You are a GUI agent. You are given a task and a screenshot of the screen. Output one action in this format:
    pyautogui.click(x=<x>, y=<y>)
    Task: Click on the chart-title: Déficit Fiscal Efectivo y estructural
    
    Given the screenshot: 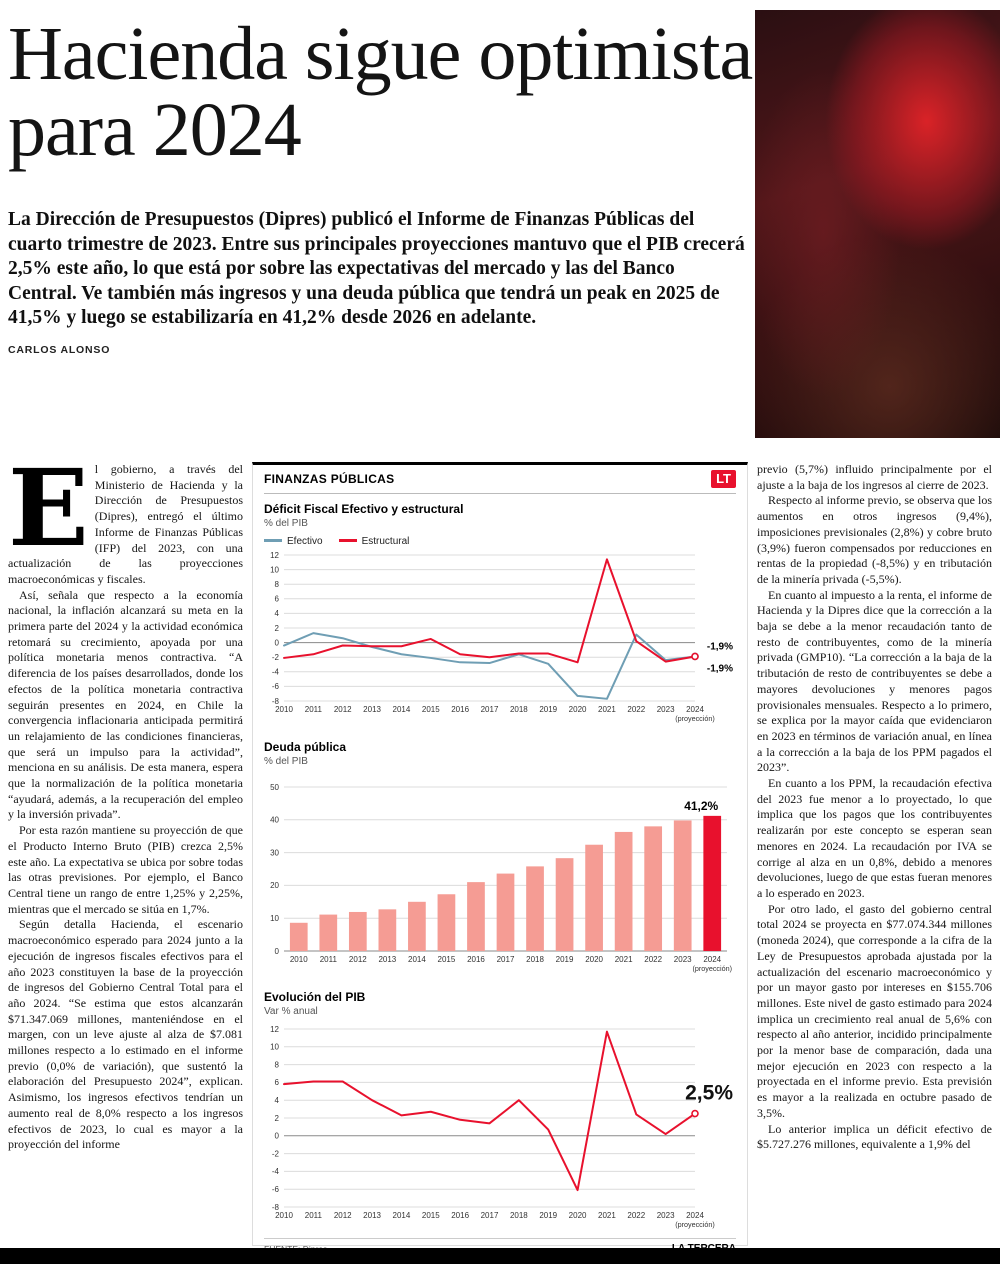 What is the action you would take?
    pyautogui.click(x=364, y=509)
    